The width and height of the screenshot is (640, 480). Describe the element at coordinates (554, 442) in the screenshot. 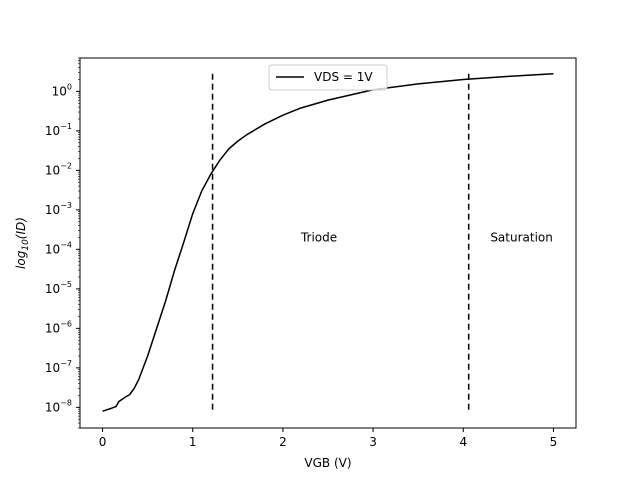

I see `x-tick-label: 5` at that location.